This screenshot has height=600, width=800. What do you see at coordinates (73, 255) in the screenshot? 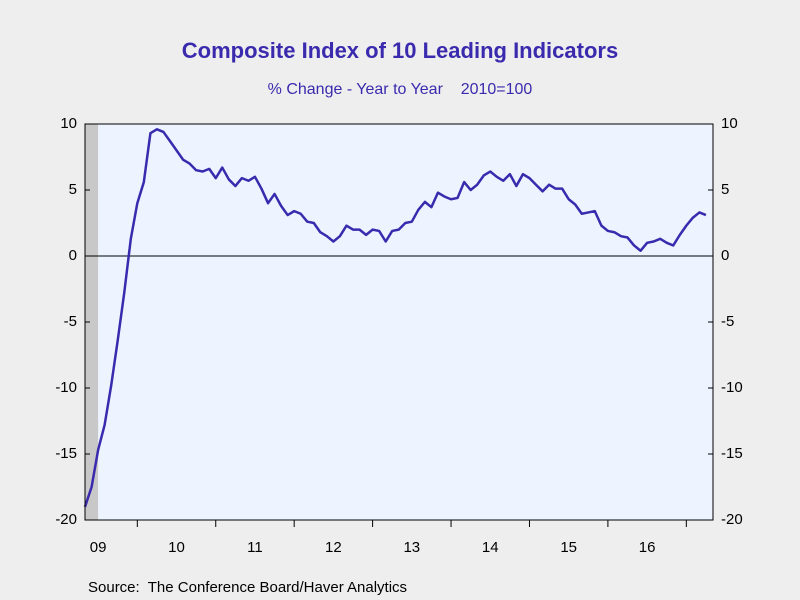
I see `y-tick-label: 0` at bounding box center [73, 255].